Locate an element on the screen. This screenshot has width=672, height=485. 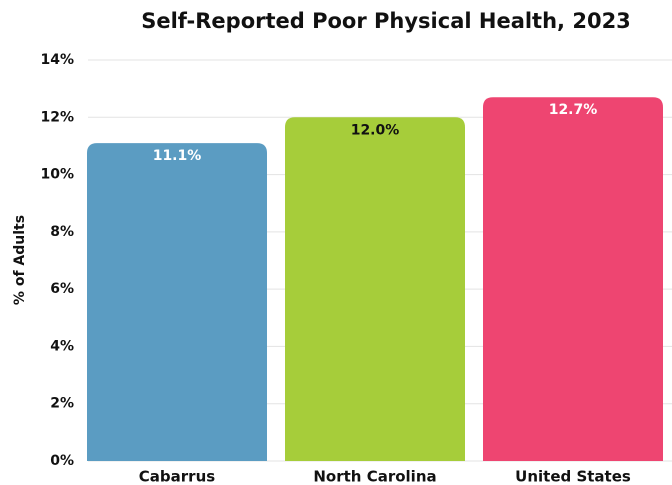
y-tick-label: 12% is located at coordinates (57, 117).